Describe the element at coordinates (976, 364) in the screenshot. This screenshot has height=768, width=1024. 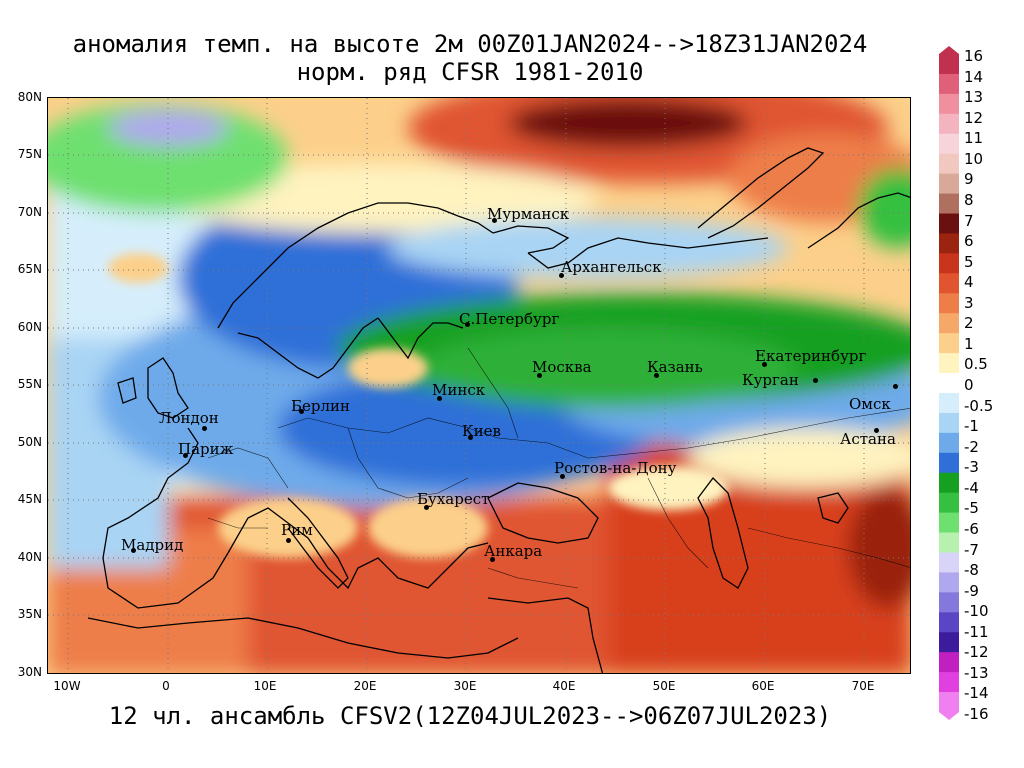
I see `colorbar-label: 0.5` at that location.